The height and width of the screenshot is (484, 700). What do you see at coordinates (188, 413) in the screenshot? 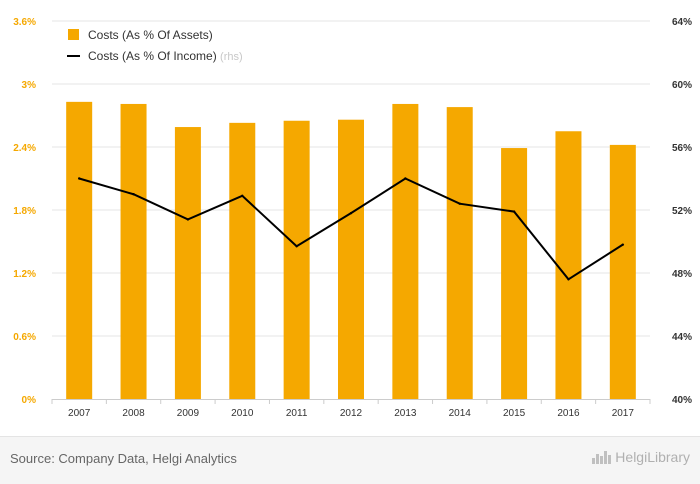
I see `x-tick-label: 2009` at bounding box center [188, 413].